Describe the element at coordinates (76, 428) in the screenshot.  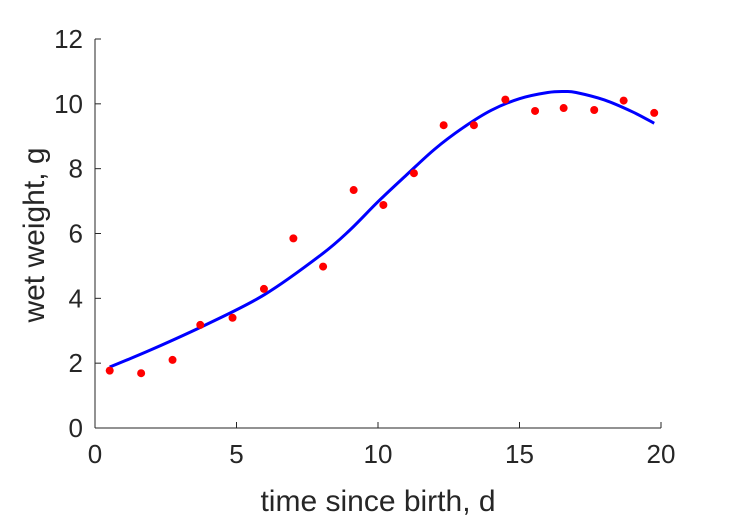
I see `y-tick-label: 0` at that location.